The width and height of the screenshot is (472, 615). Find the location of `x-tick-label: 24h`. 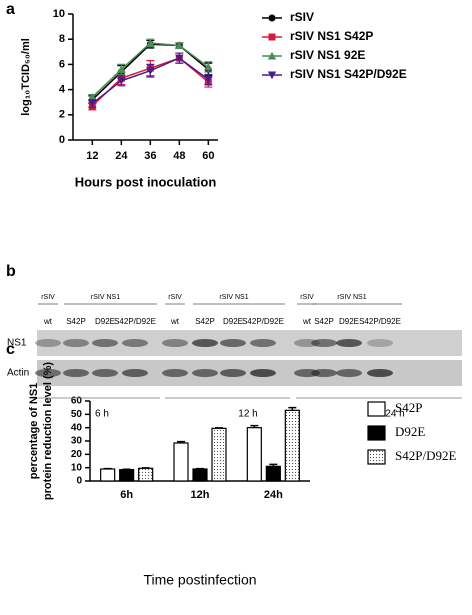

x-tick-label: 24h is located at coordinates (273, 495).